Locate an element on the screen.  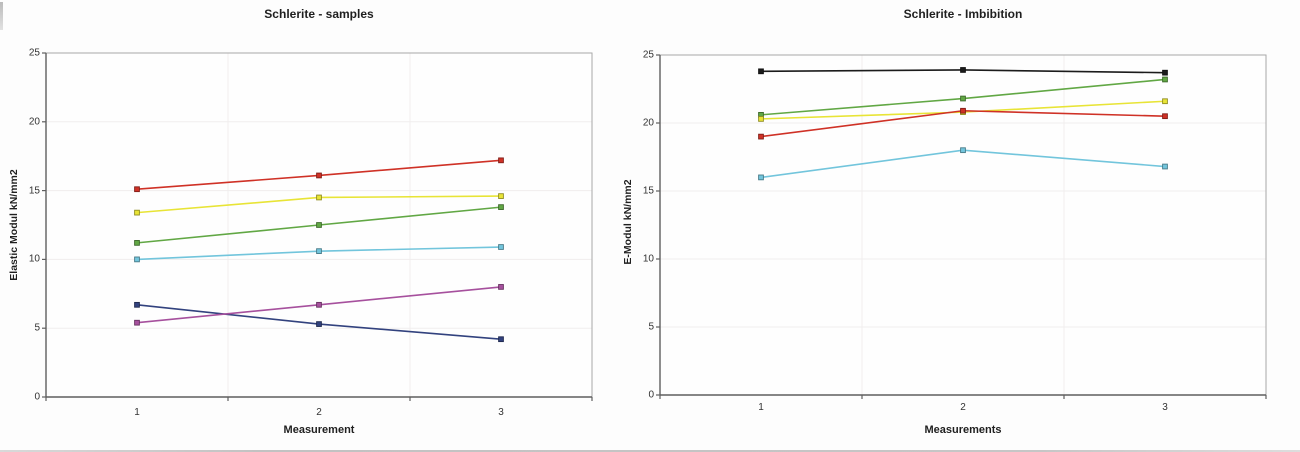
x-axis-title-samples: Measurement is located at coordinates (319, 430).